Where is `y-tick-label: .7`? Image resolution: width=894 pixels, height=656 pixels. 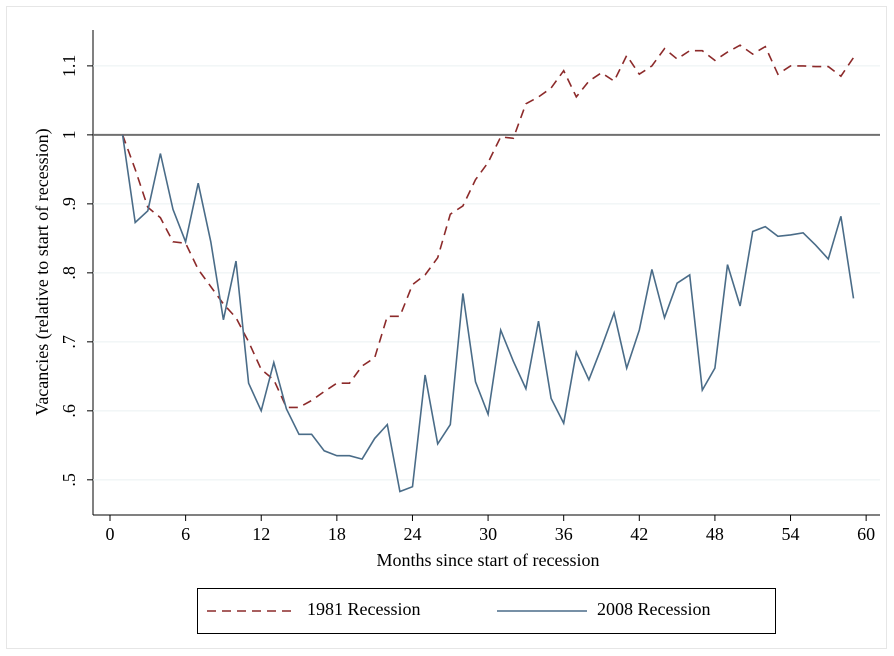 y-tick-label: .7 is located at coordinates (69, 342).